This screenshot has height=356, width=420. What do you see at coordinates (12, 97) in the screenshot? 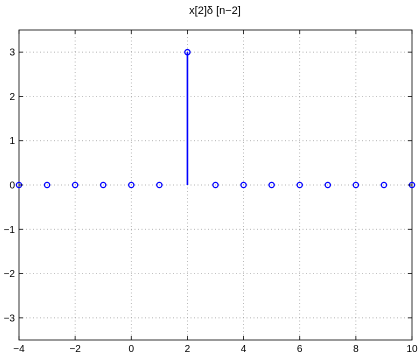
I see `y-tick-label: 2` at bounding box center [12, 97].